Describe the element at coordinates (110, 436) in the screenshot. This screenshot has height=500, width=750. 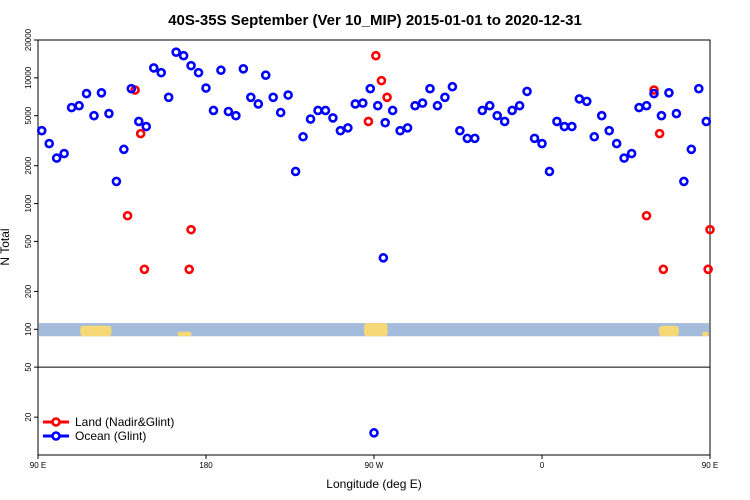
I see `legend-ocean-label: Ocean (Glint)` at that location.